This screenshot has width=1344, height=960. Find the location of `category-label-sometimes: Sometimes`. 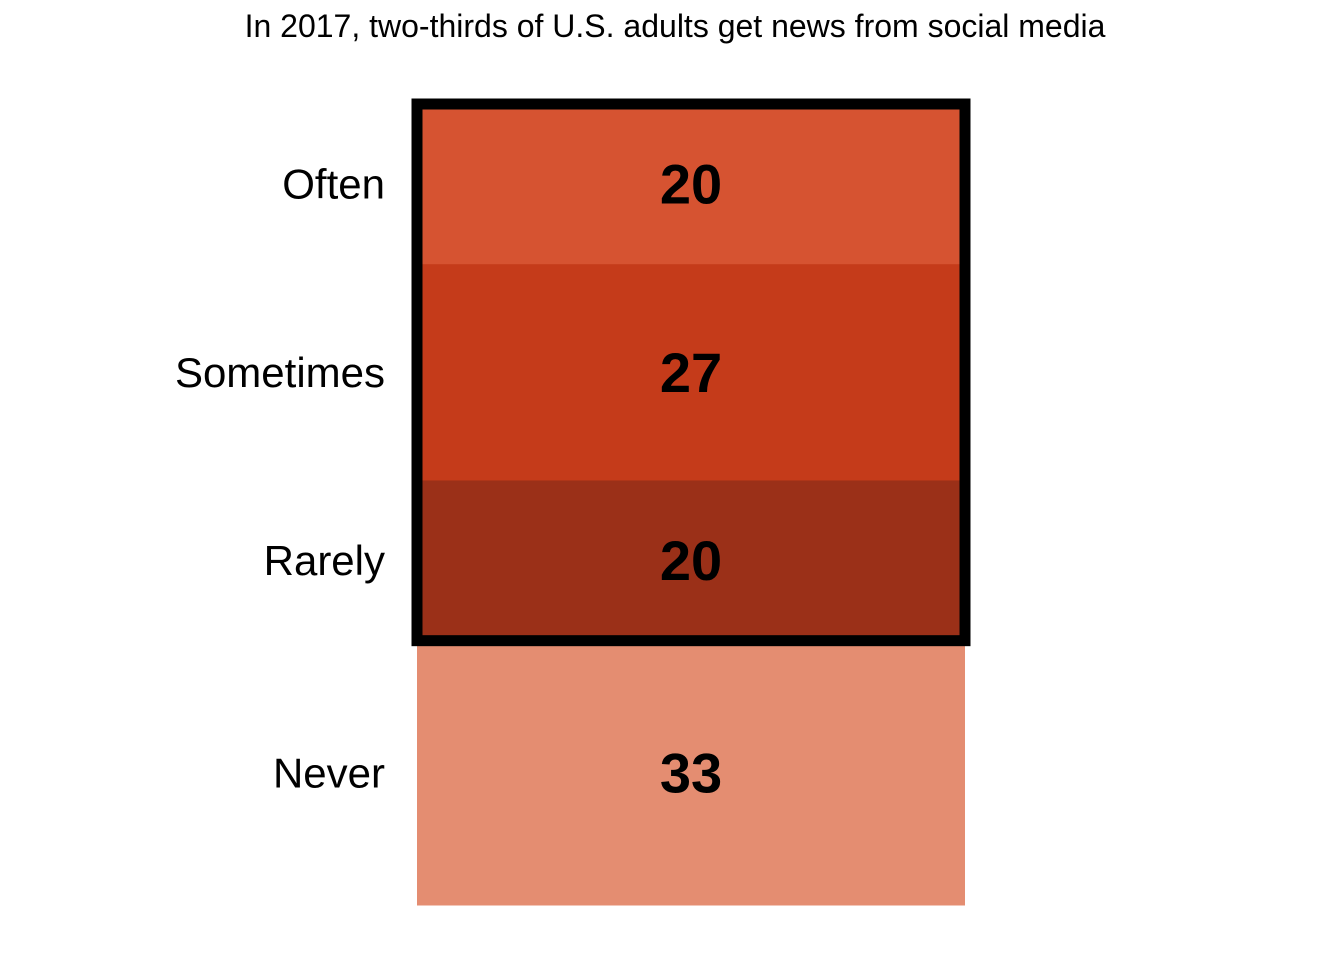

category-label-sometimes: Sometimes is located at coordinates (280, 372).